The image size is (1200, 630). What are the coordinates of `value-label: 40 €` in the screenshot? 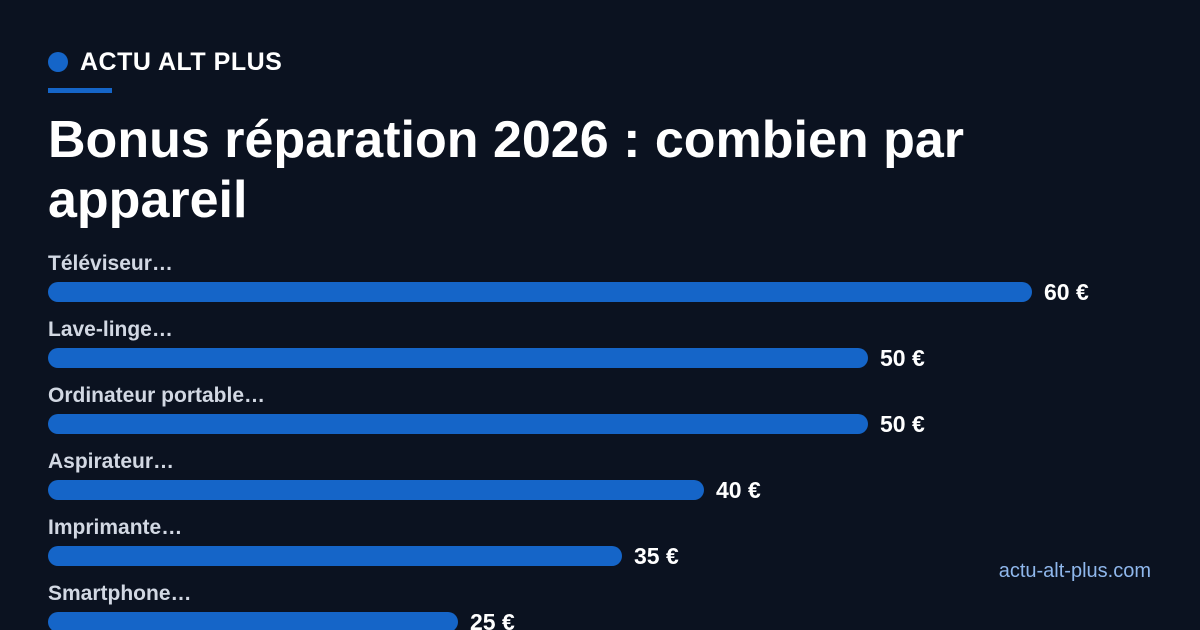 It's located at (738, 490).